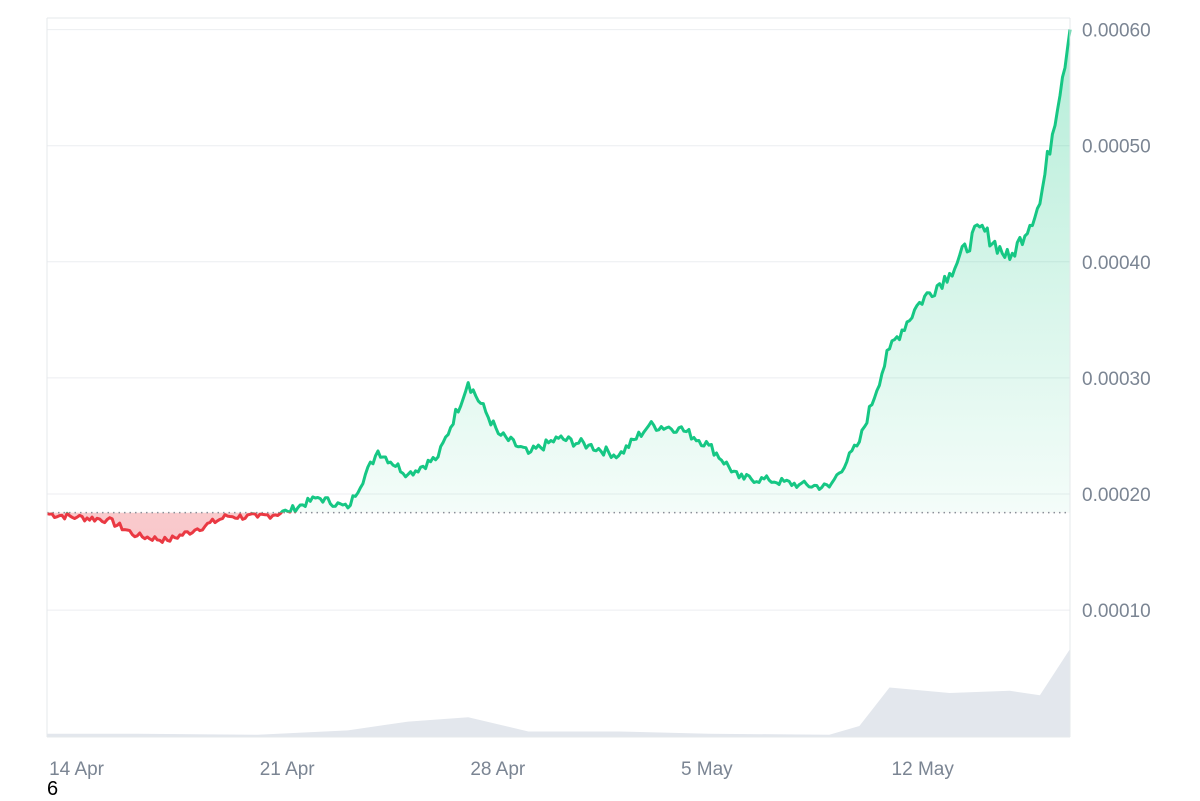 This screenshot has height=801, width=1200. Describe the element at coordinates (923, 769) in the screenshot. I see `x-tick-label-4: 12 May` at that location.